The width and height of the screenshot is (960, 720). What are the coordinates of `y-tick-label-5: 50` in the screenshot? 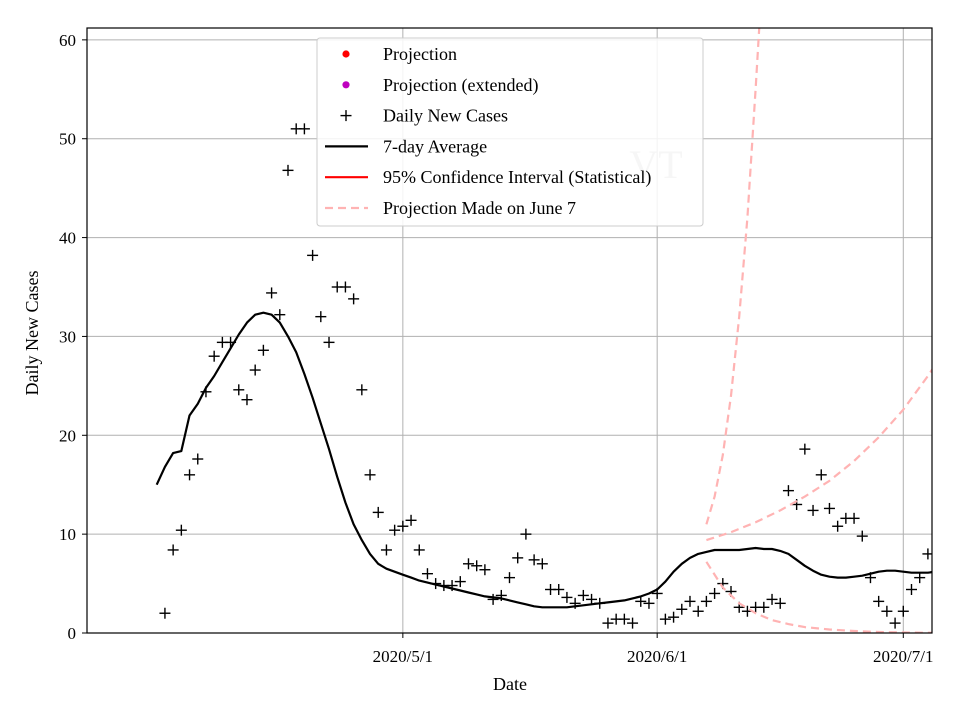 It's located at (67, 139).